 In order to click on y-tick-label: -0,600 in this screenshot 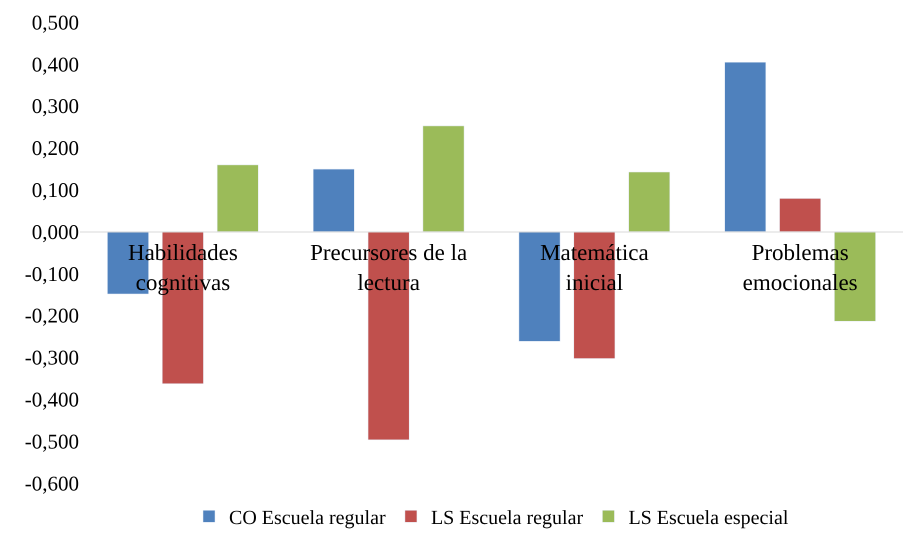, I will do `click(51, 483)`.